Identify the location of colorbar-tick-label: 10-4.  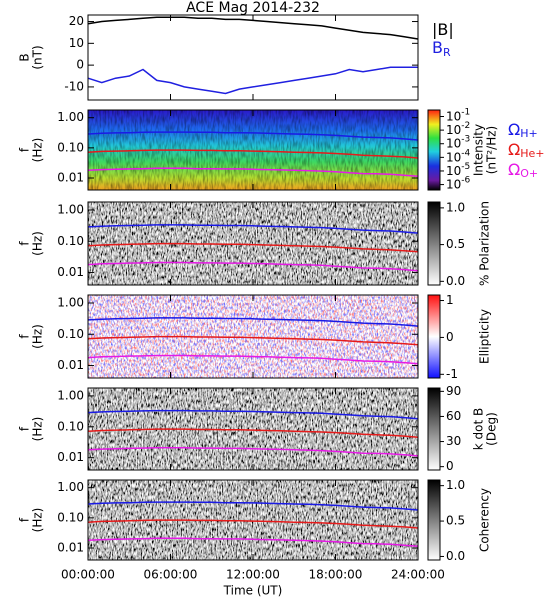
(458, 156).